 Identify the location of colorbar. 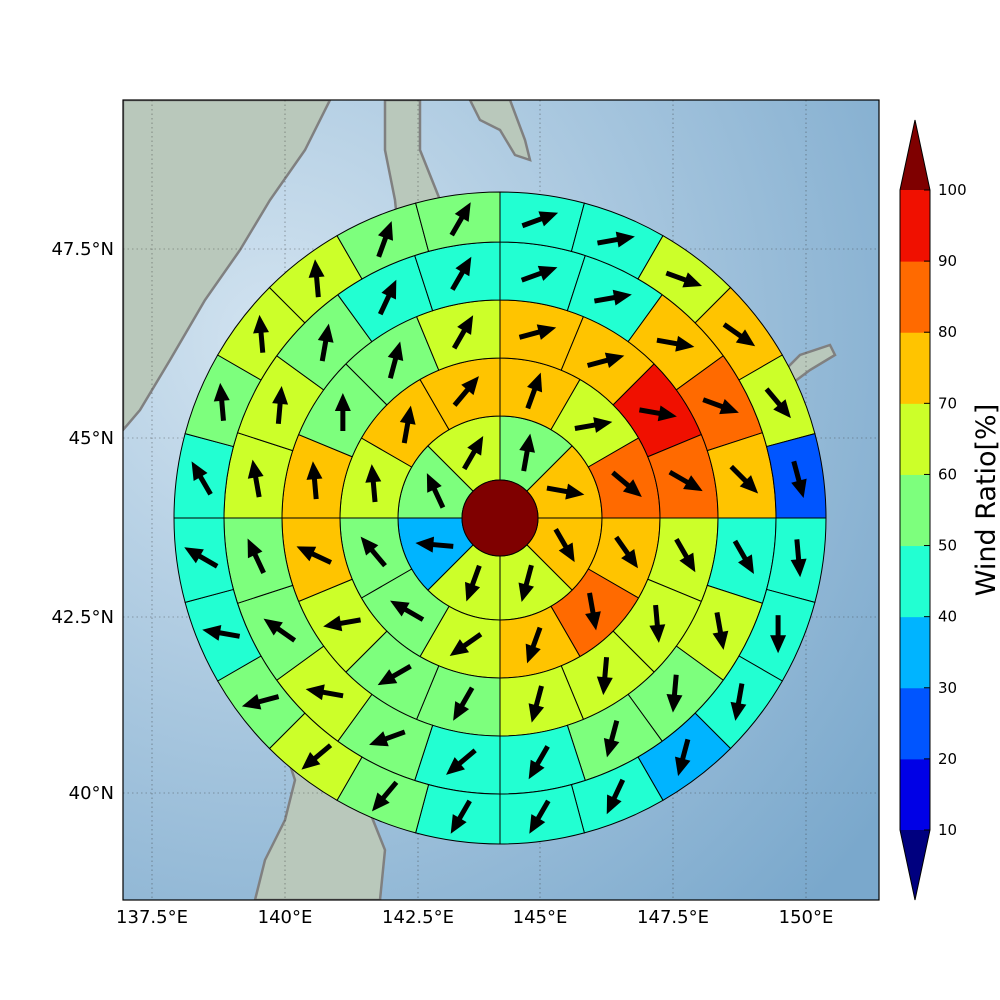
(915, 510).